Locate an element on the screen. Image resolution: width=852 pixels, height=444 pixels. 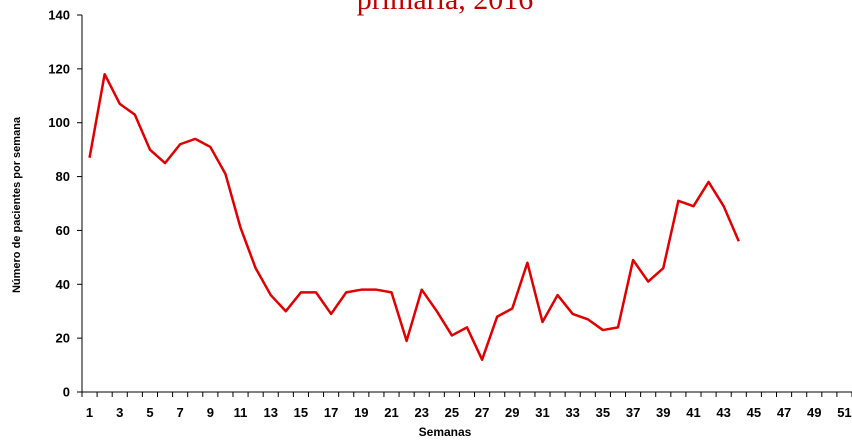
x-tick-label: 37 is located at coordinates (633, 412).